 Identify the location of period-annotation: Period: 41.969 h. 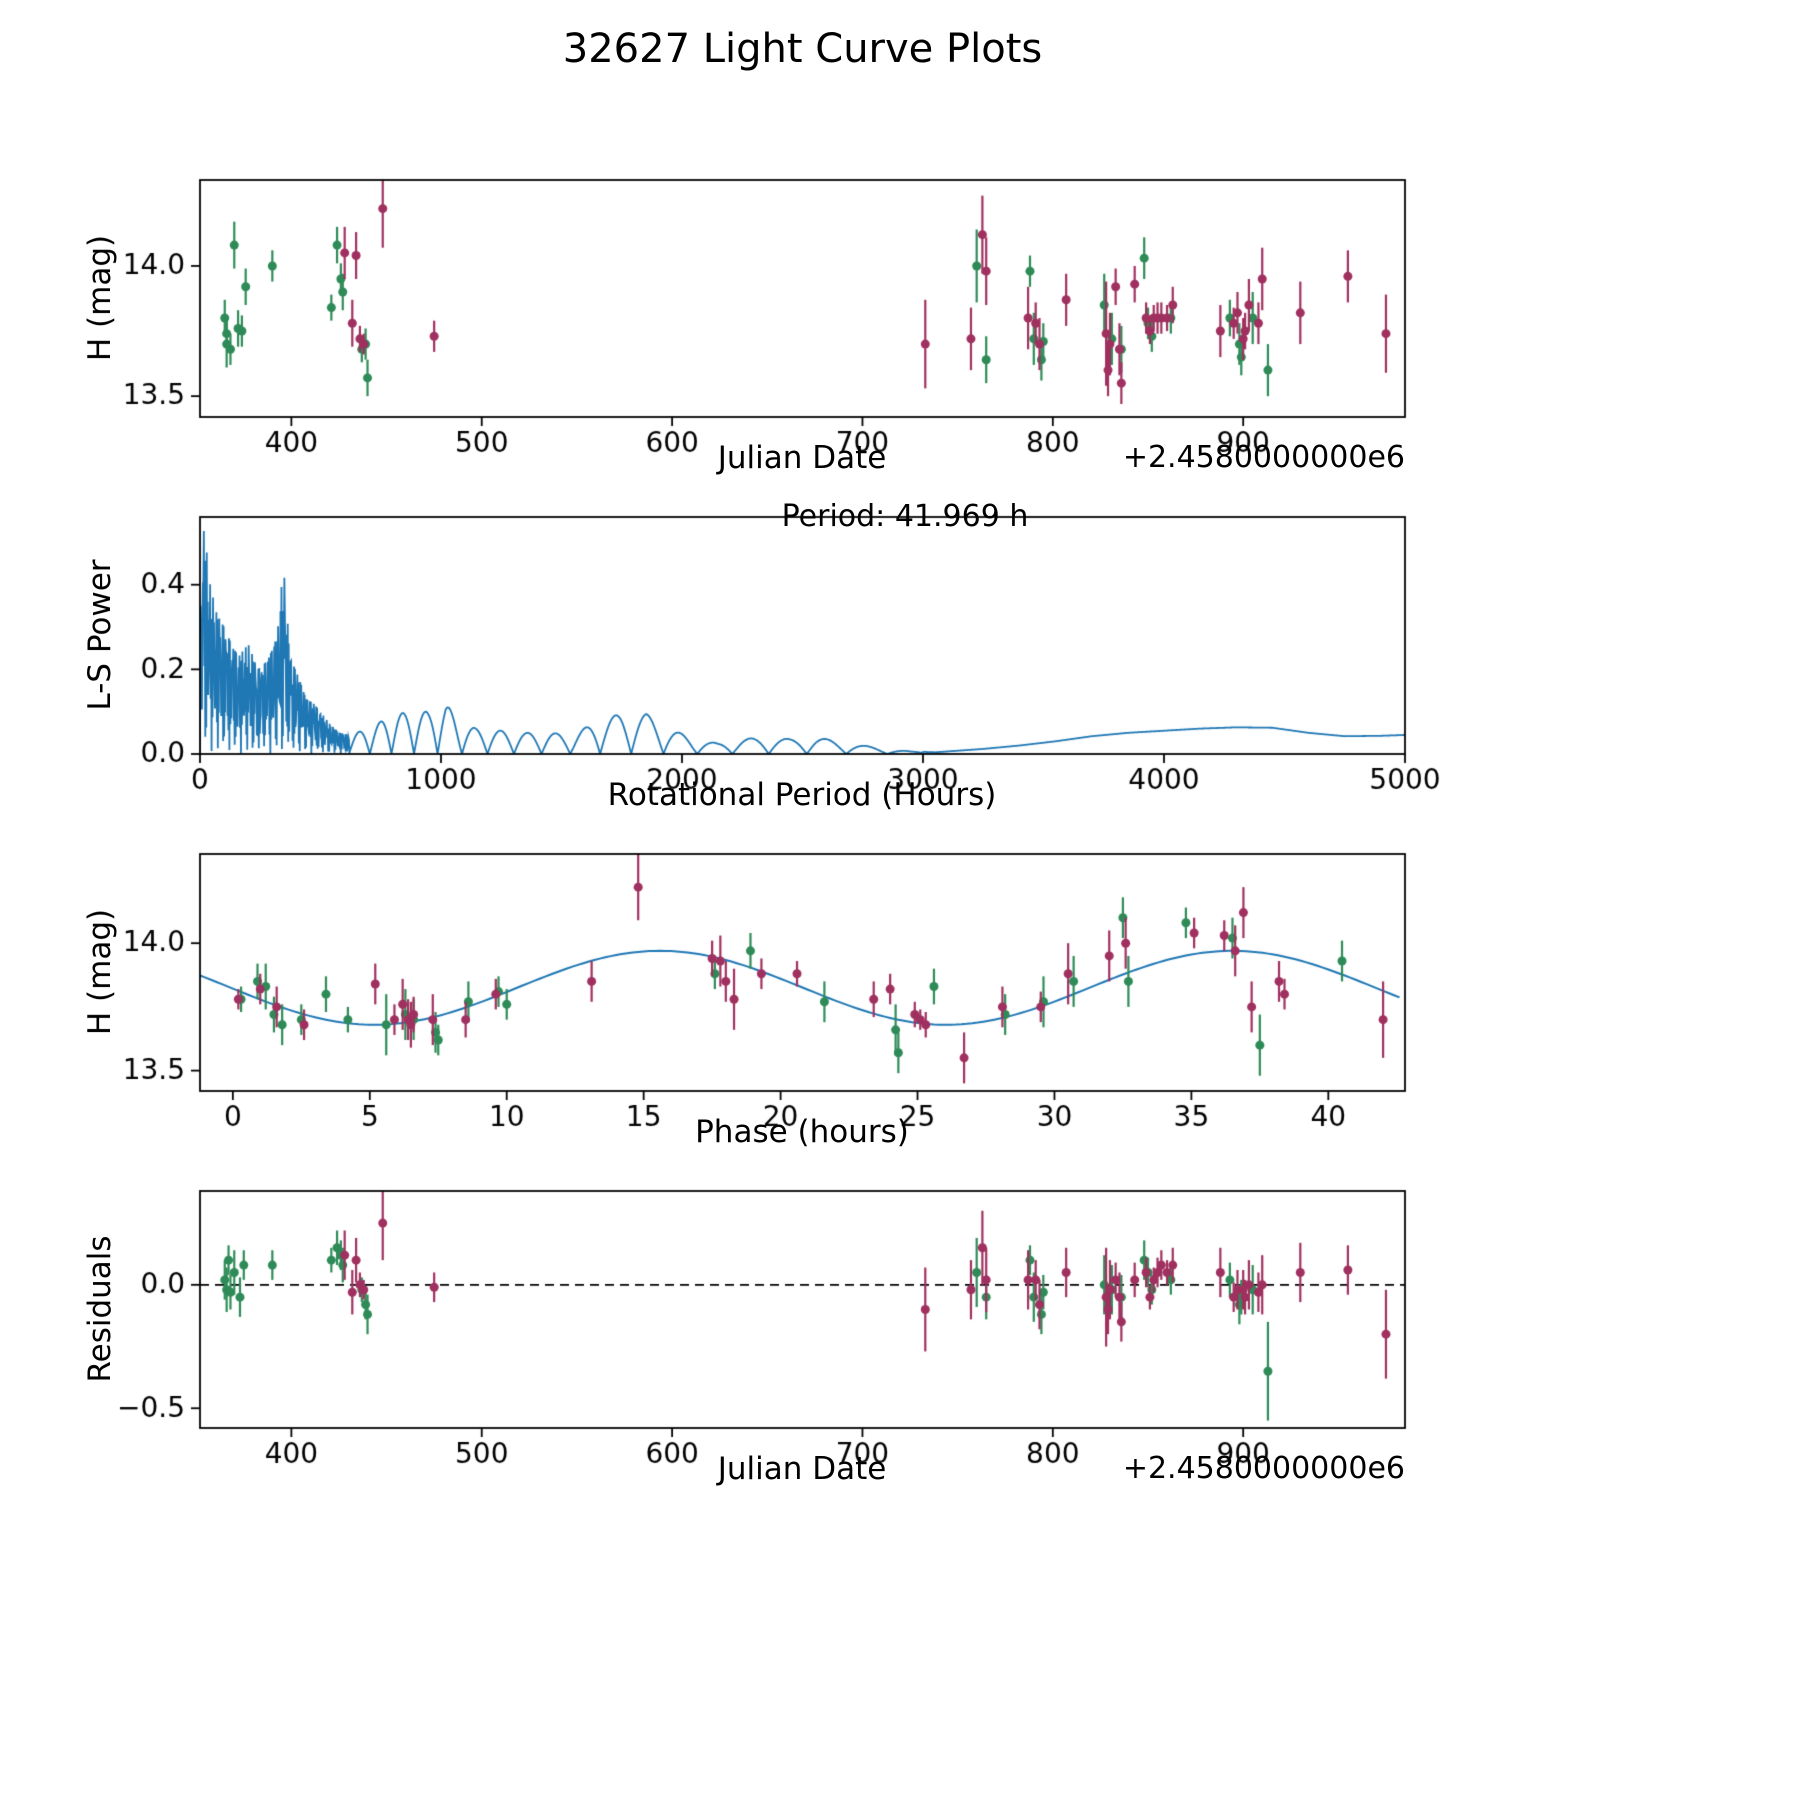
(905, 516).